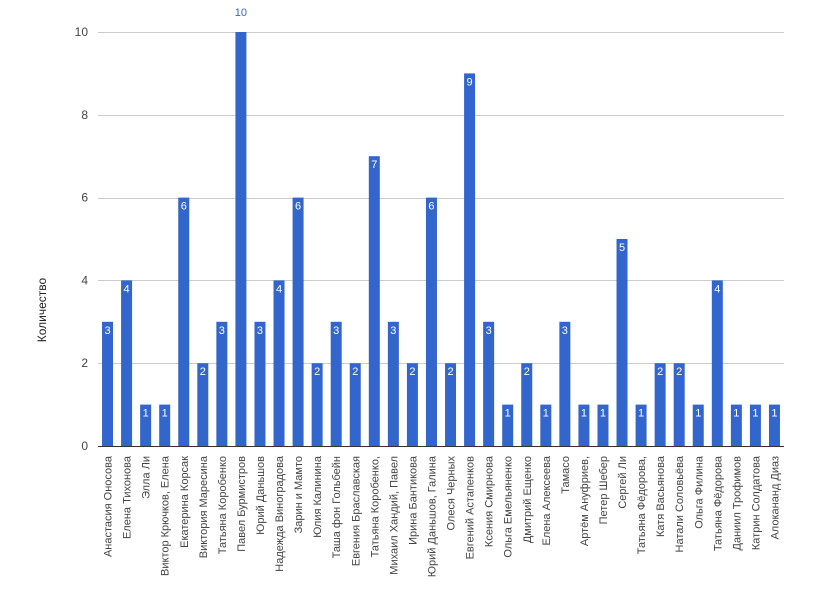 The width and height of the screenshot is (818, 600). I want to click on y-axis-ticks: 0 2 4 6 8 10, so click(82, 239).